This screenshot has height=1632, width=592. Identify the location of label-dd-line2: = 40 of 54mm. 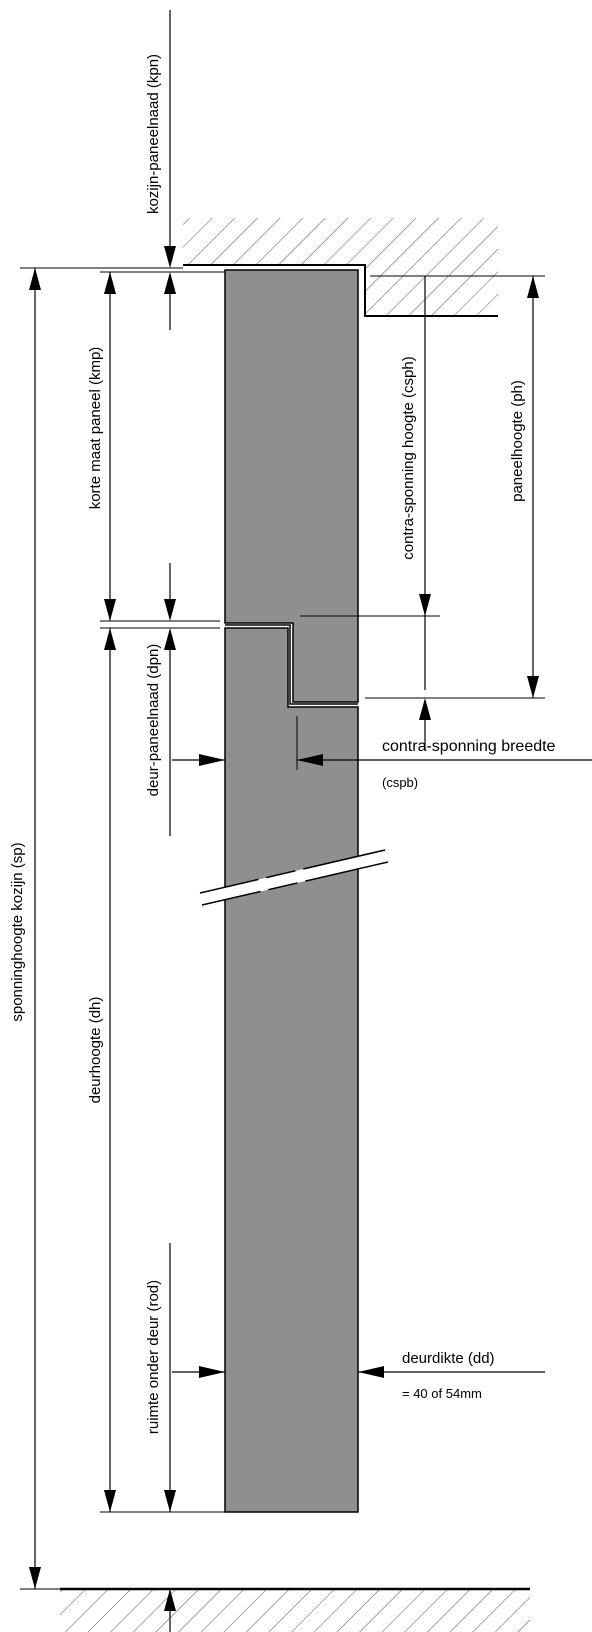
(442, 1393).